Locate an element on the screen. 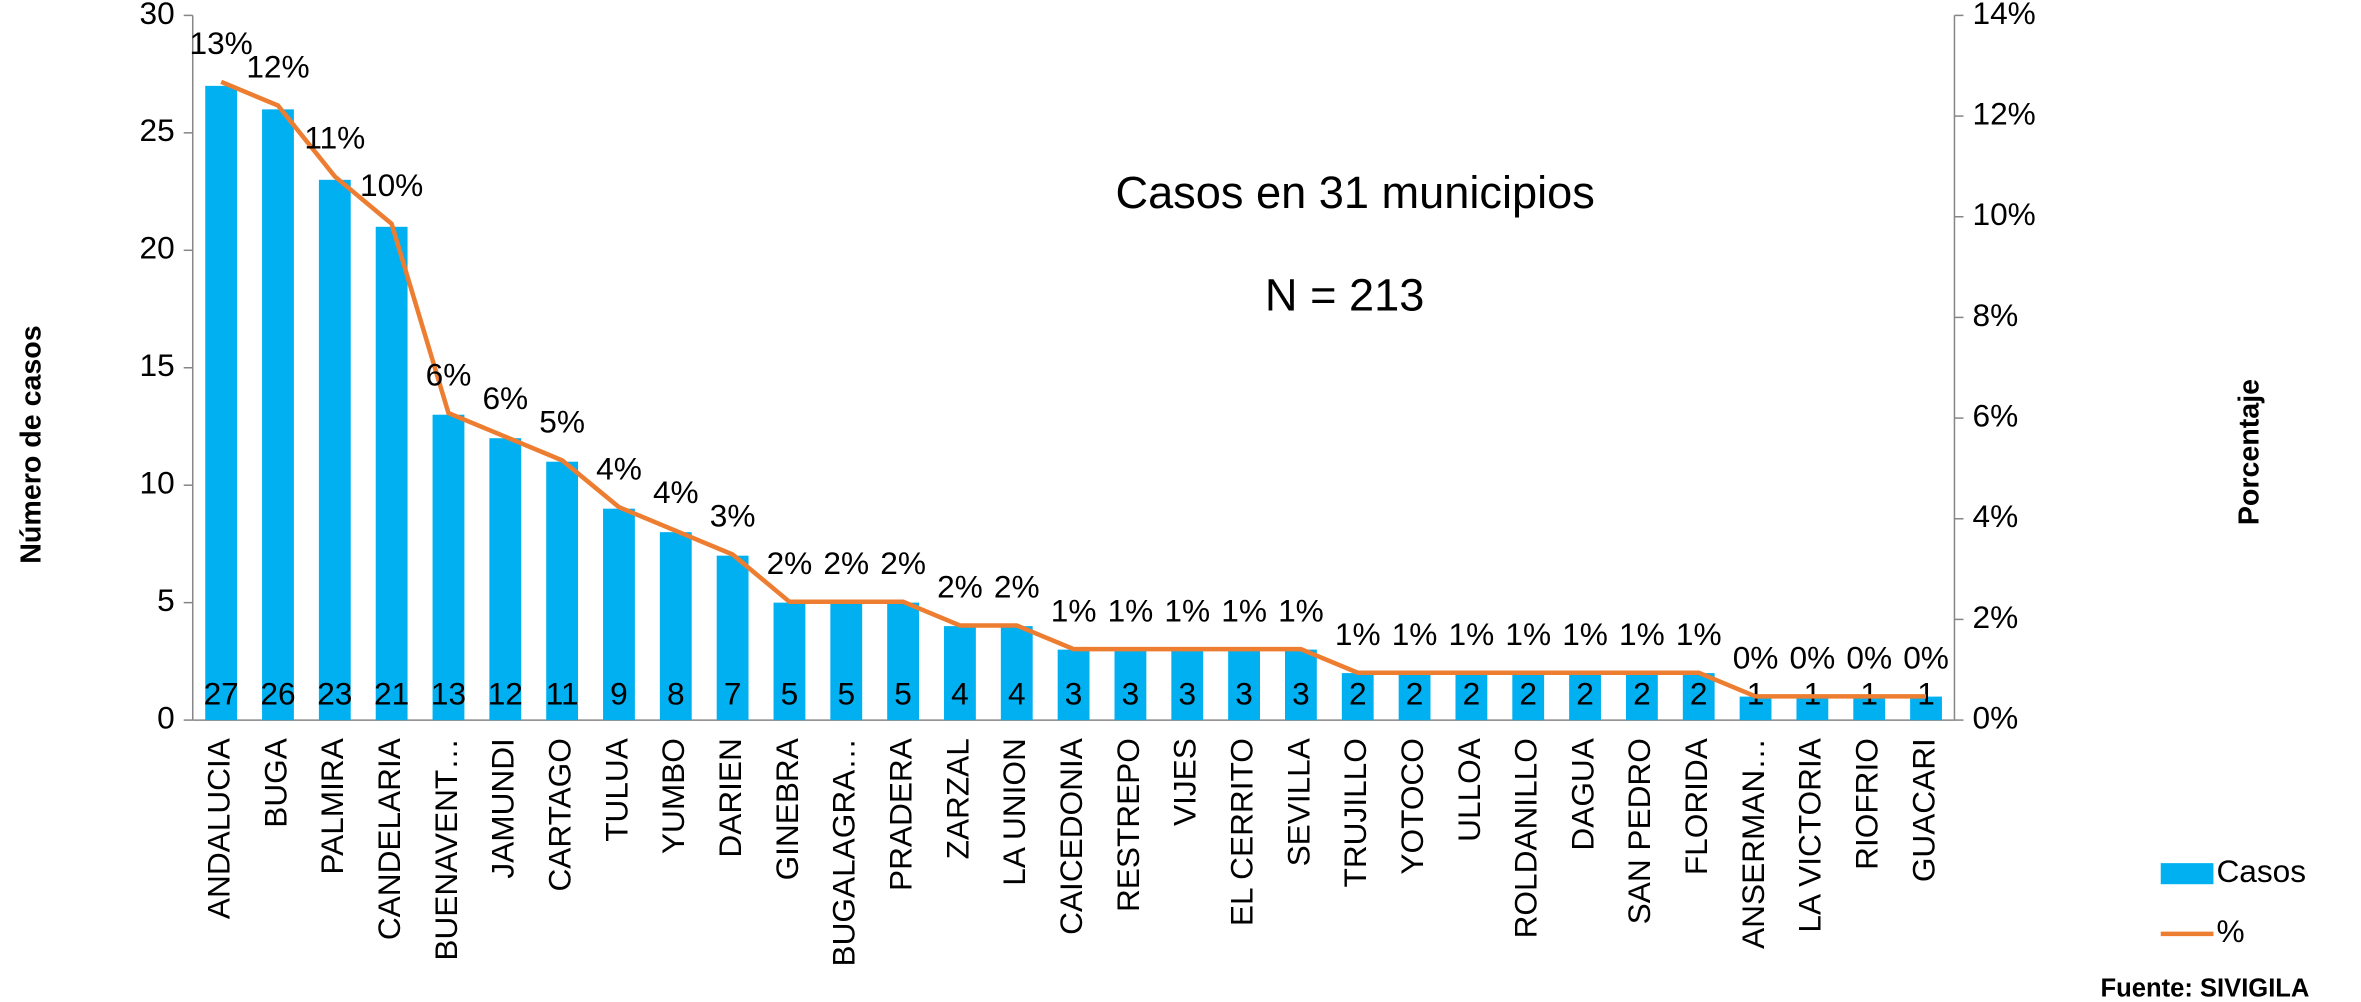  bar-value-label: 26 is located at coordinates (277, 693).